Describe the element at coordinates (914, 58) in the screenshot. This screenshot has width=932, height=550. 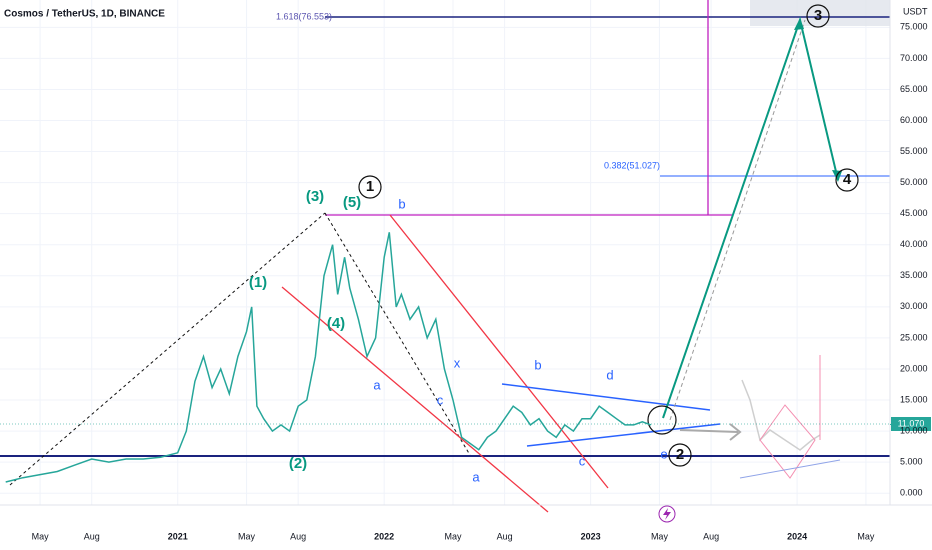
I see `y-tick-label: 70.000` at that location.